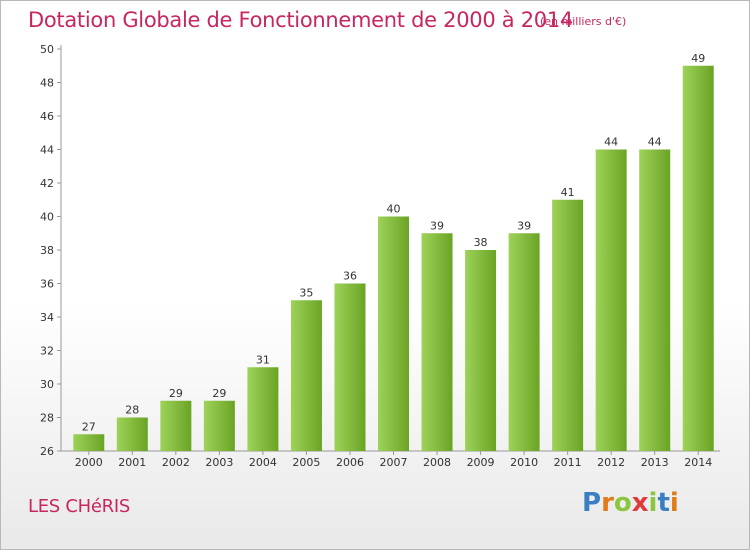  Describe the element at coordinates (79, 506) in the screenshot. I see `commune-name: LES CHéRIS` at that location.